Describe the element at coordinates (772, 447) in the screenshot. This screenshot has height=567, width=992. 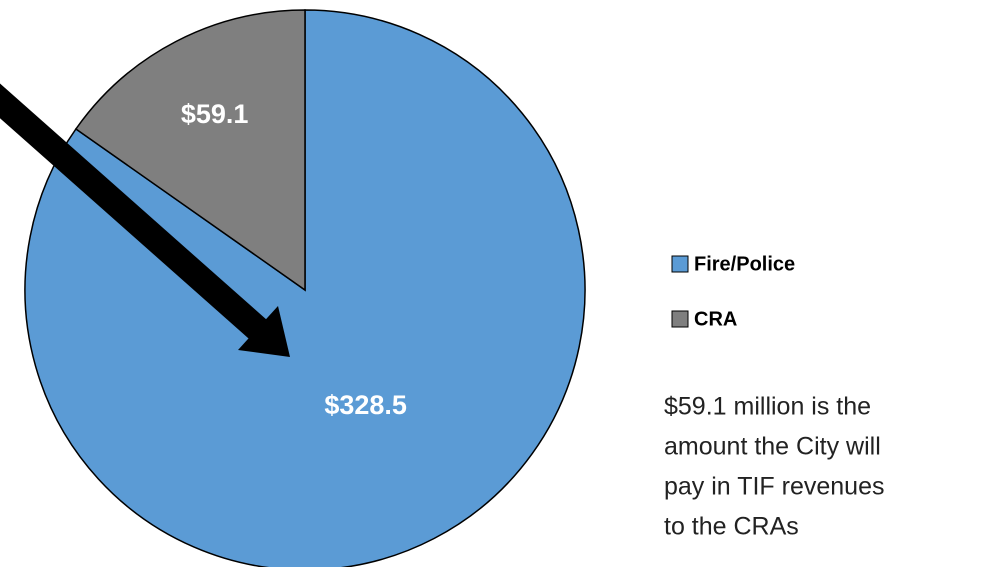
I see `annotation-line: amount the City will` at that location.